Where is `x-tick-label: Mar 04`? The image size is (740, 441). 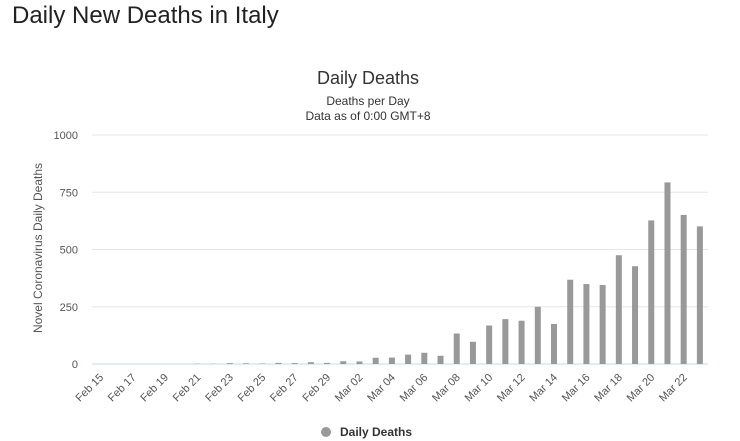
x-tick-label: Mar 04 is located at coordinates (381, 388).